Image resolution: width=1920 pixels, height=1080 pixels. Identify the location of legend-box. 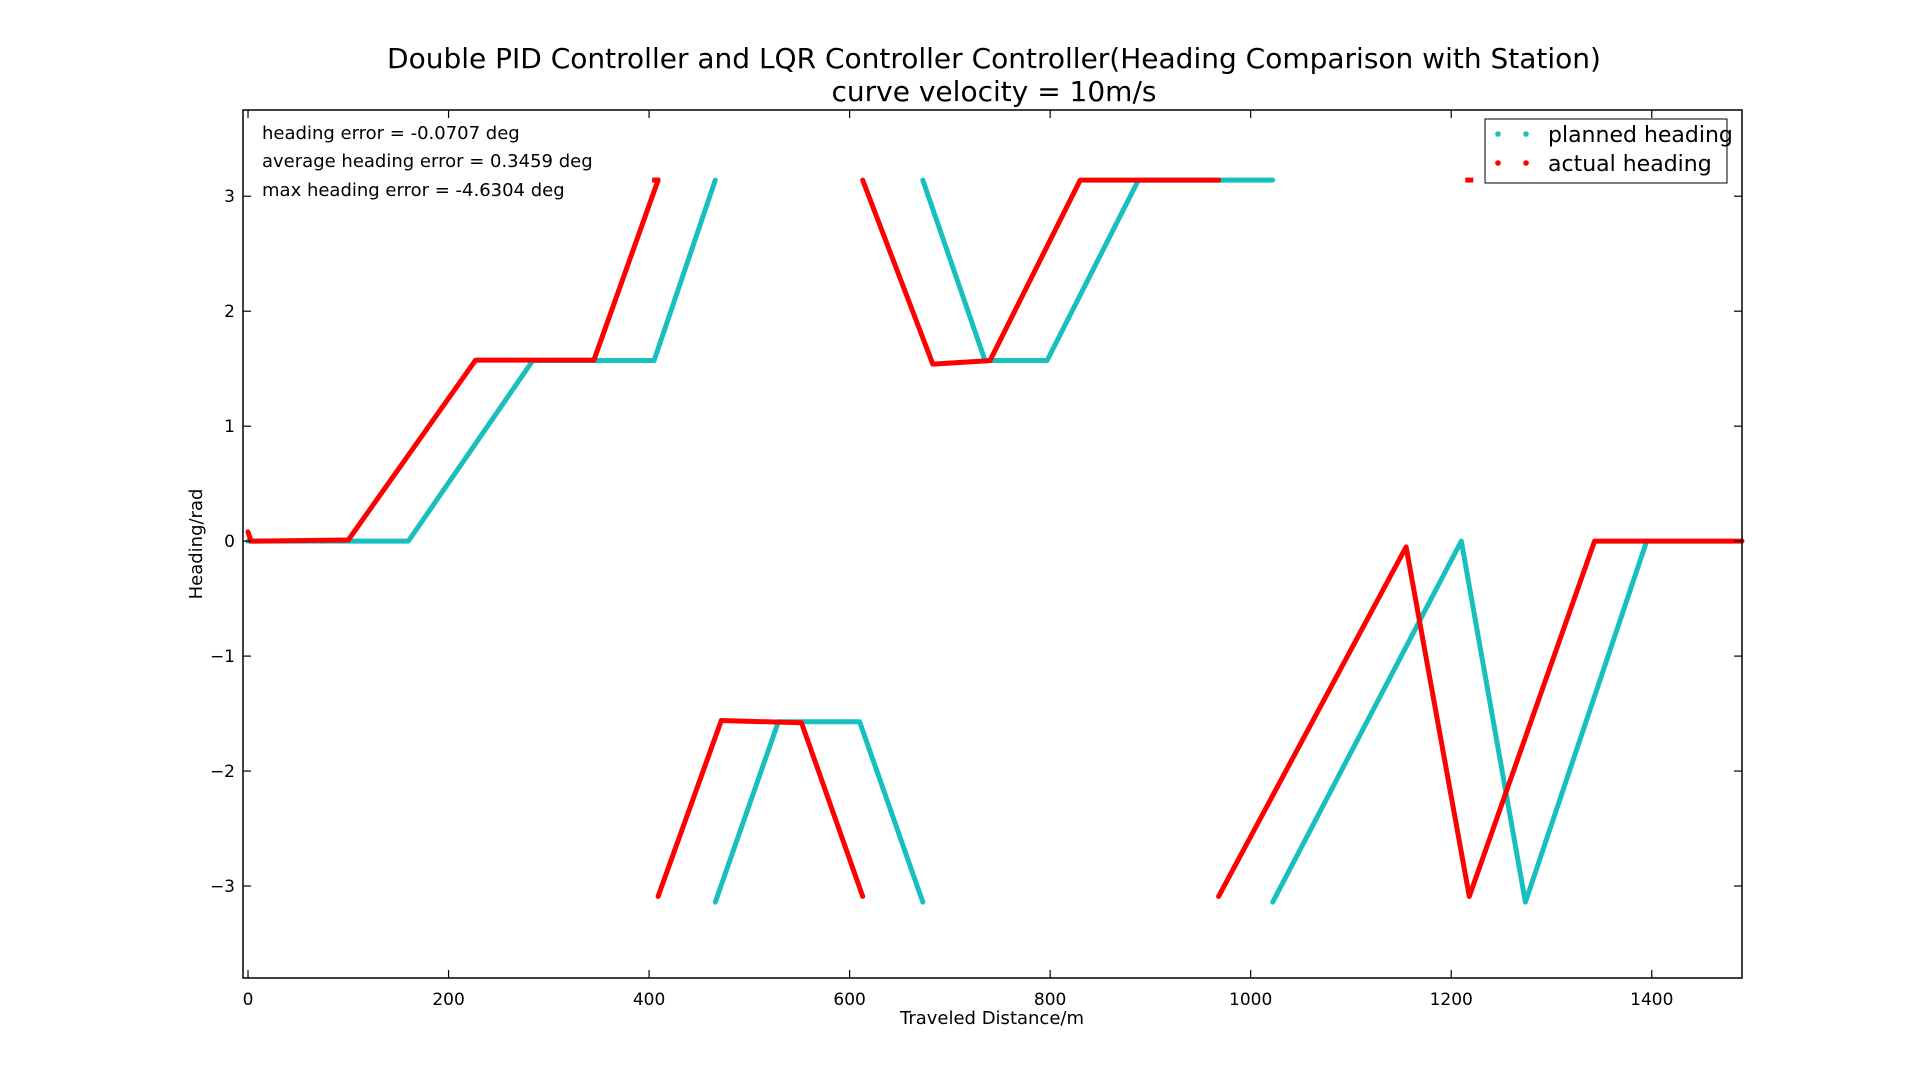
(1606, 151).